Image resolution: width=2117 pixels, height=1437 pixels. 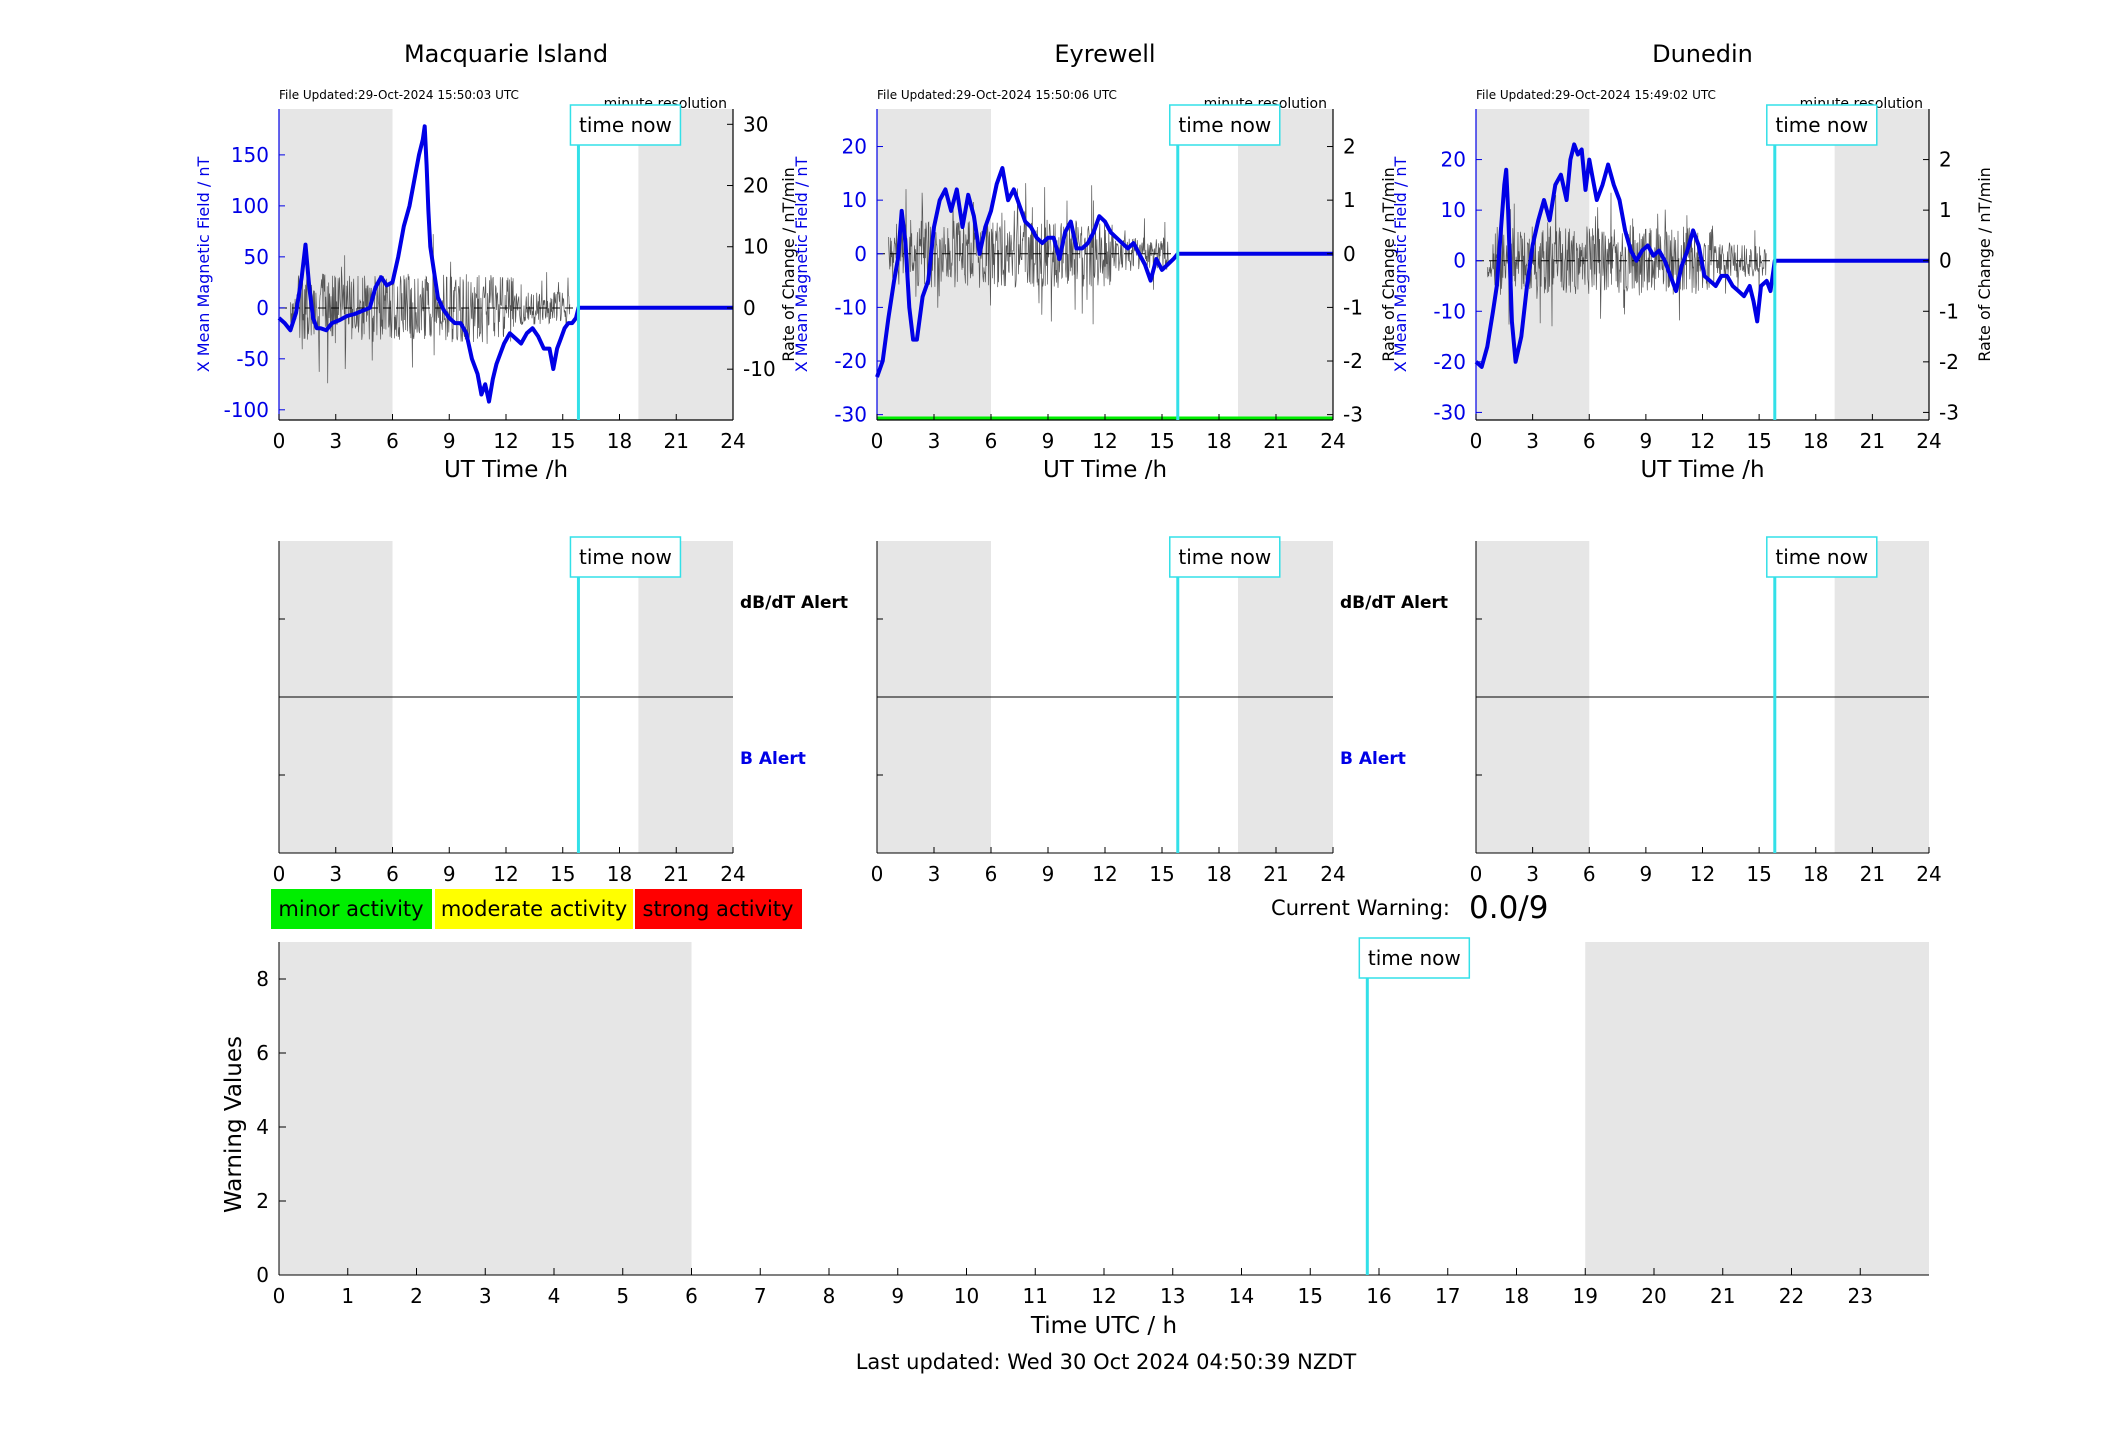 I want to click on alert-panel-eyrewell: 0 3 6 9 12 15 18 21 24 dB/dT Alert B Alert time now, so click(x=1159, y=711).